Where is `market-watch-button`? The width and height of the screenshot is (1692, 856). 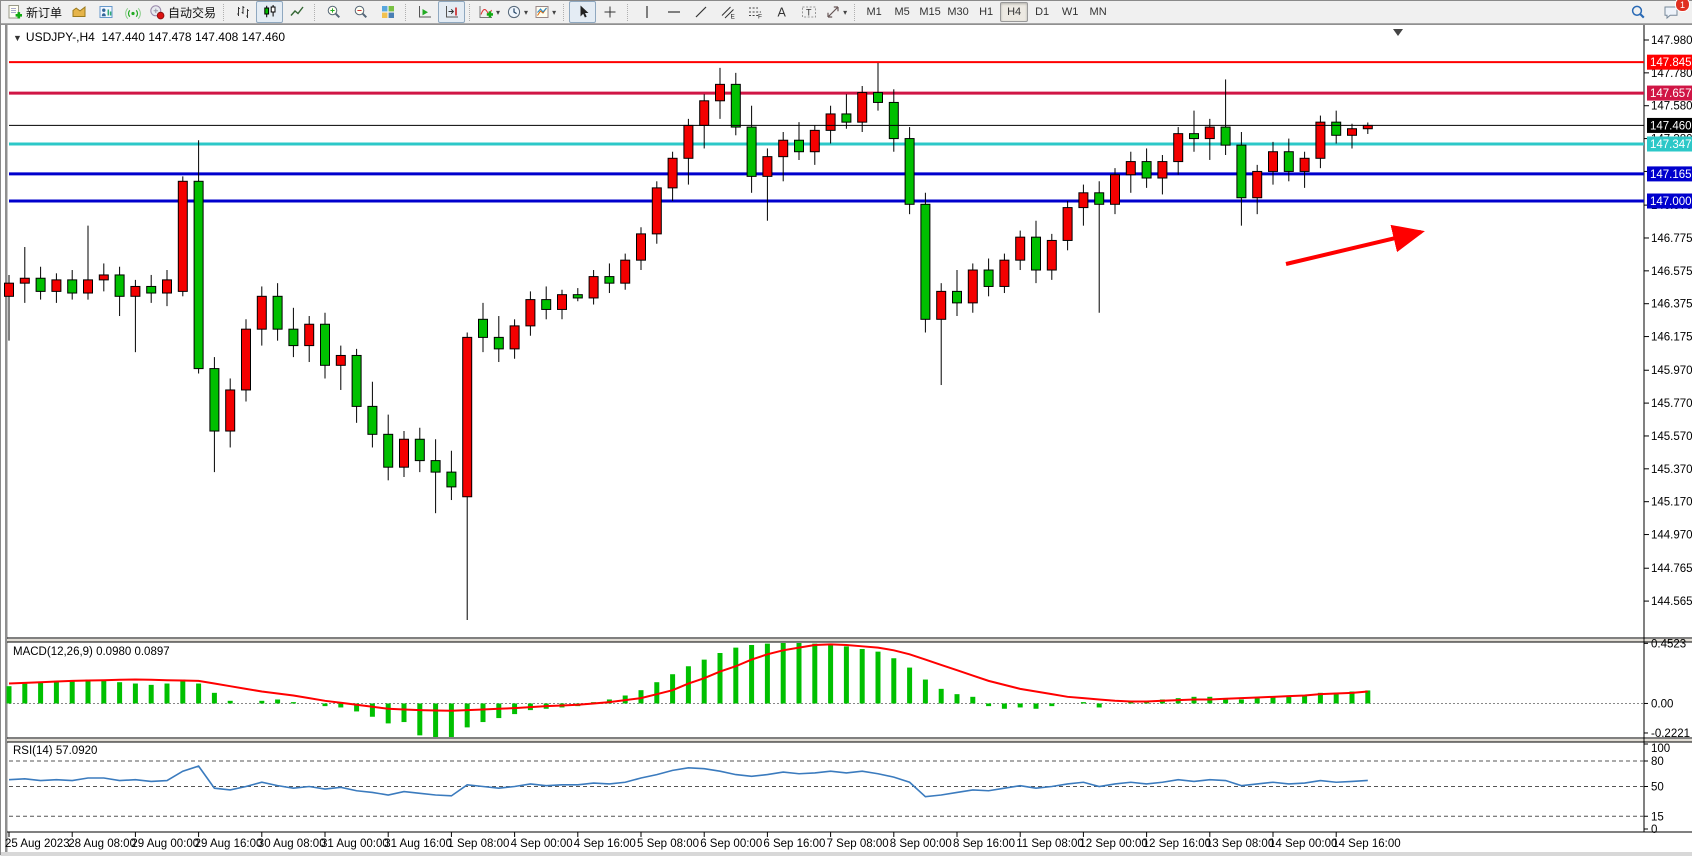
market-watch-button is located at coordinates (78, 12).